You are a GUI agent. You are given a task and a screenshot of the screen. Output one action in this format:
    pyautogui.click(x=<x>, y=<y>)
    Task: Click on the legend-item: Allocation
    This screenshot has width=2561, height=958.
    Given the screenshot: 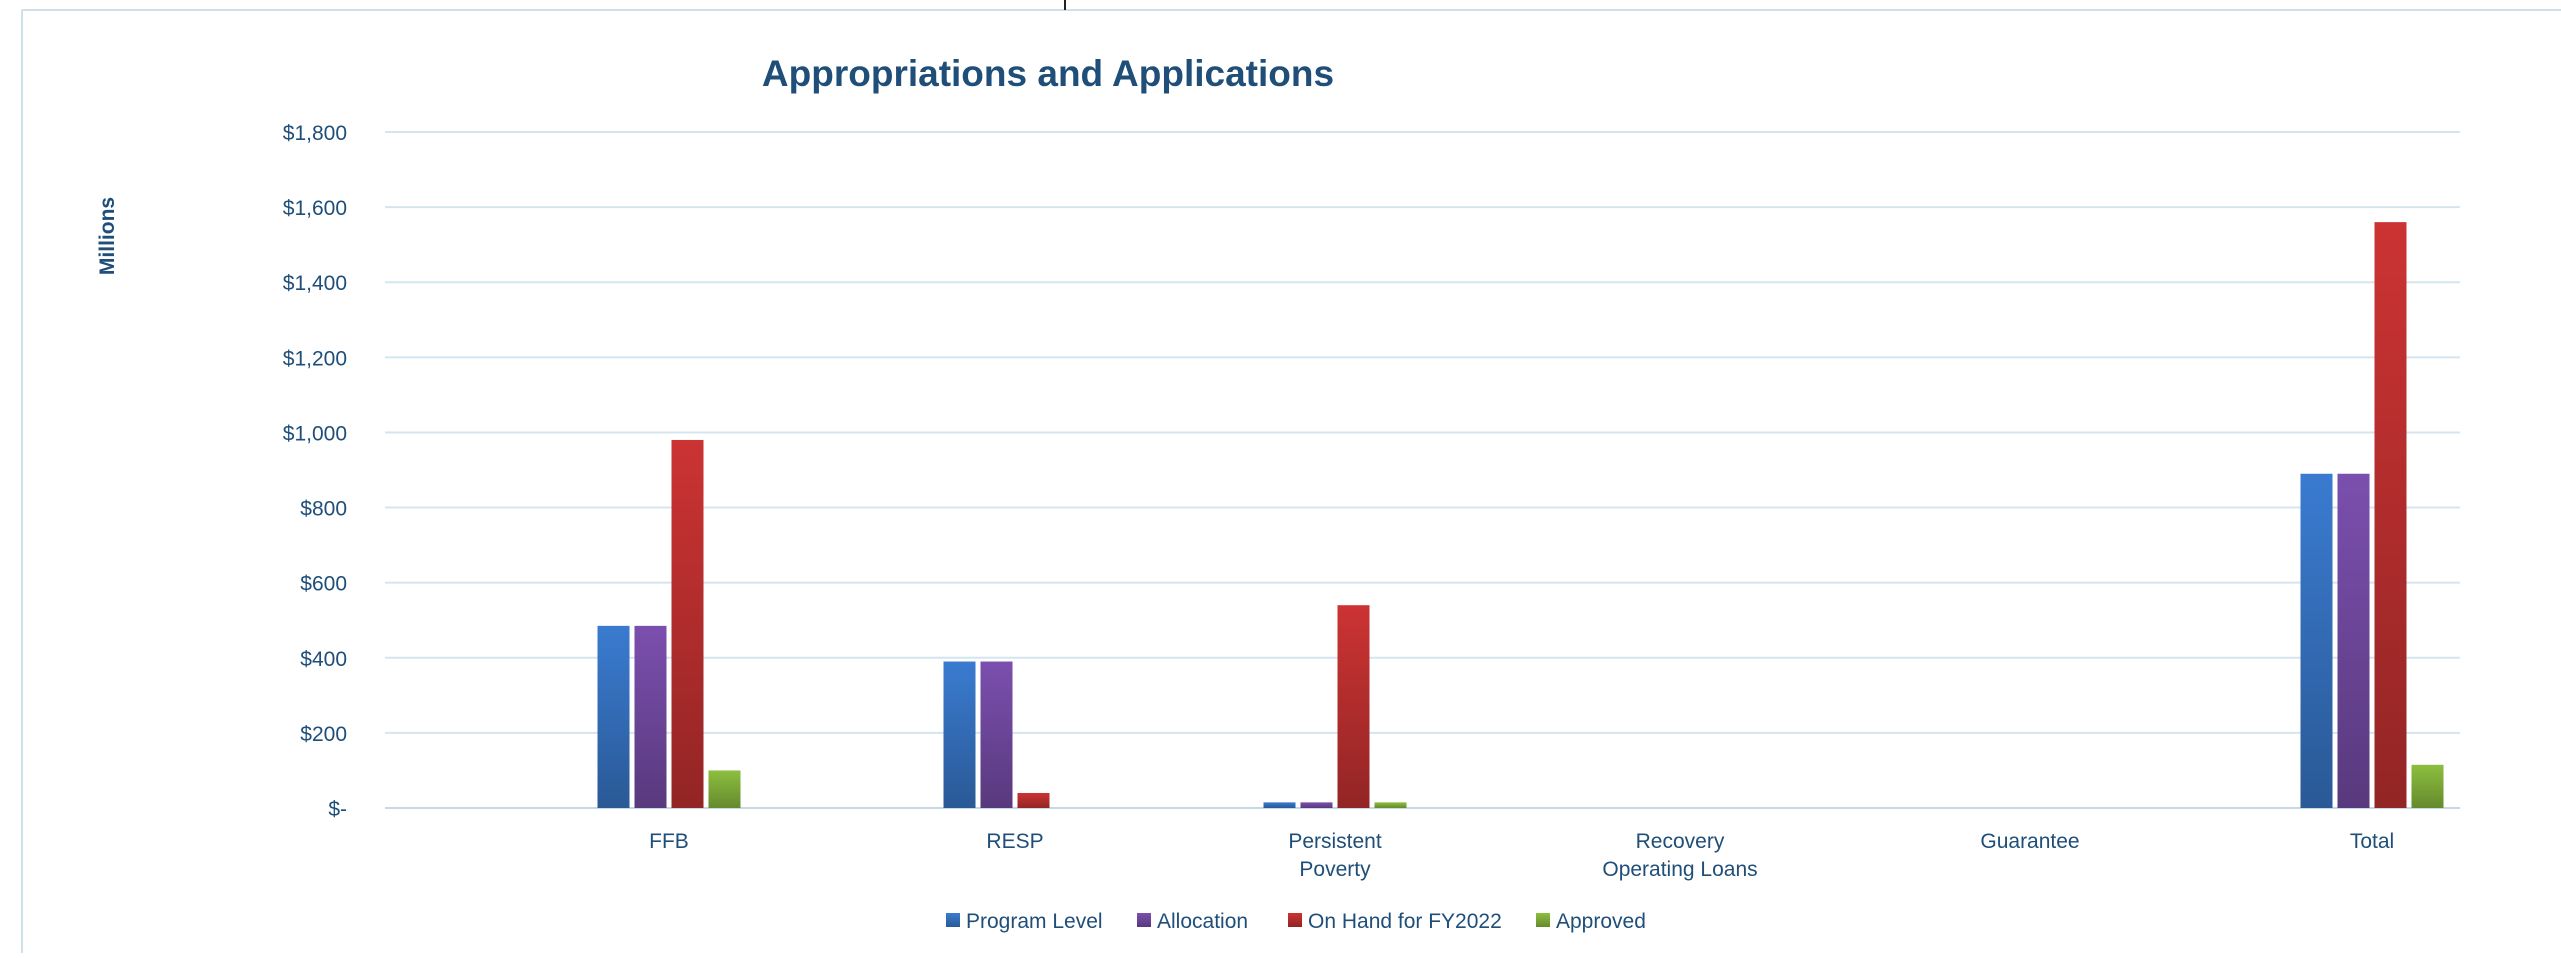 What is the action you would take?
    pyautogui.click(x=1192, y=921)
    